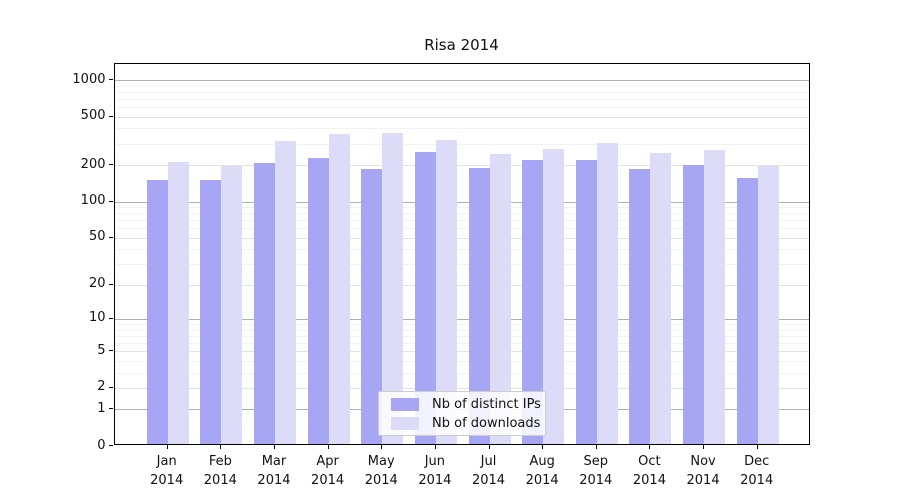  I want to click on y-tick-label: 0, so click(101, 445).